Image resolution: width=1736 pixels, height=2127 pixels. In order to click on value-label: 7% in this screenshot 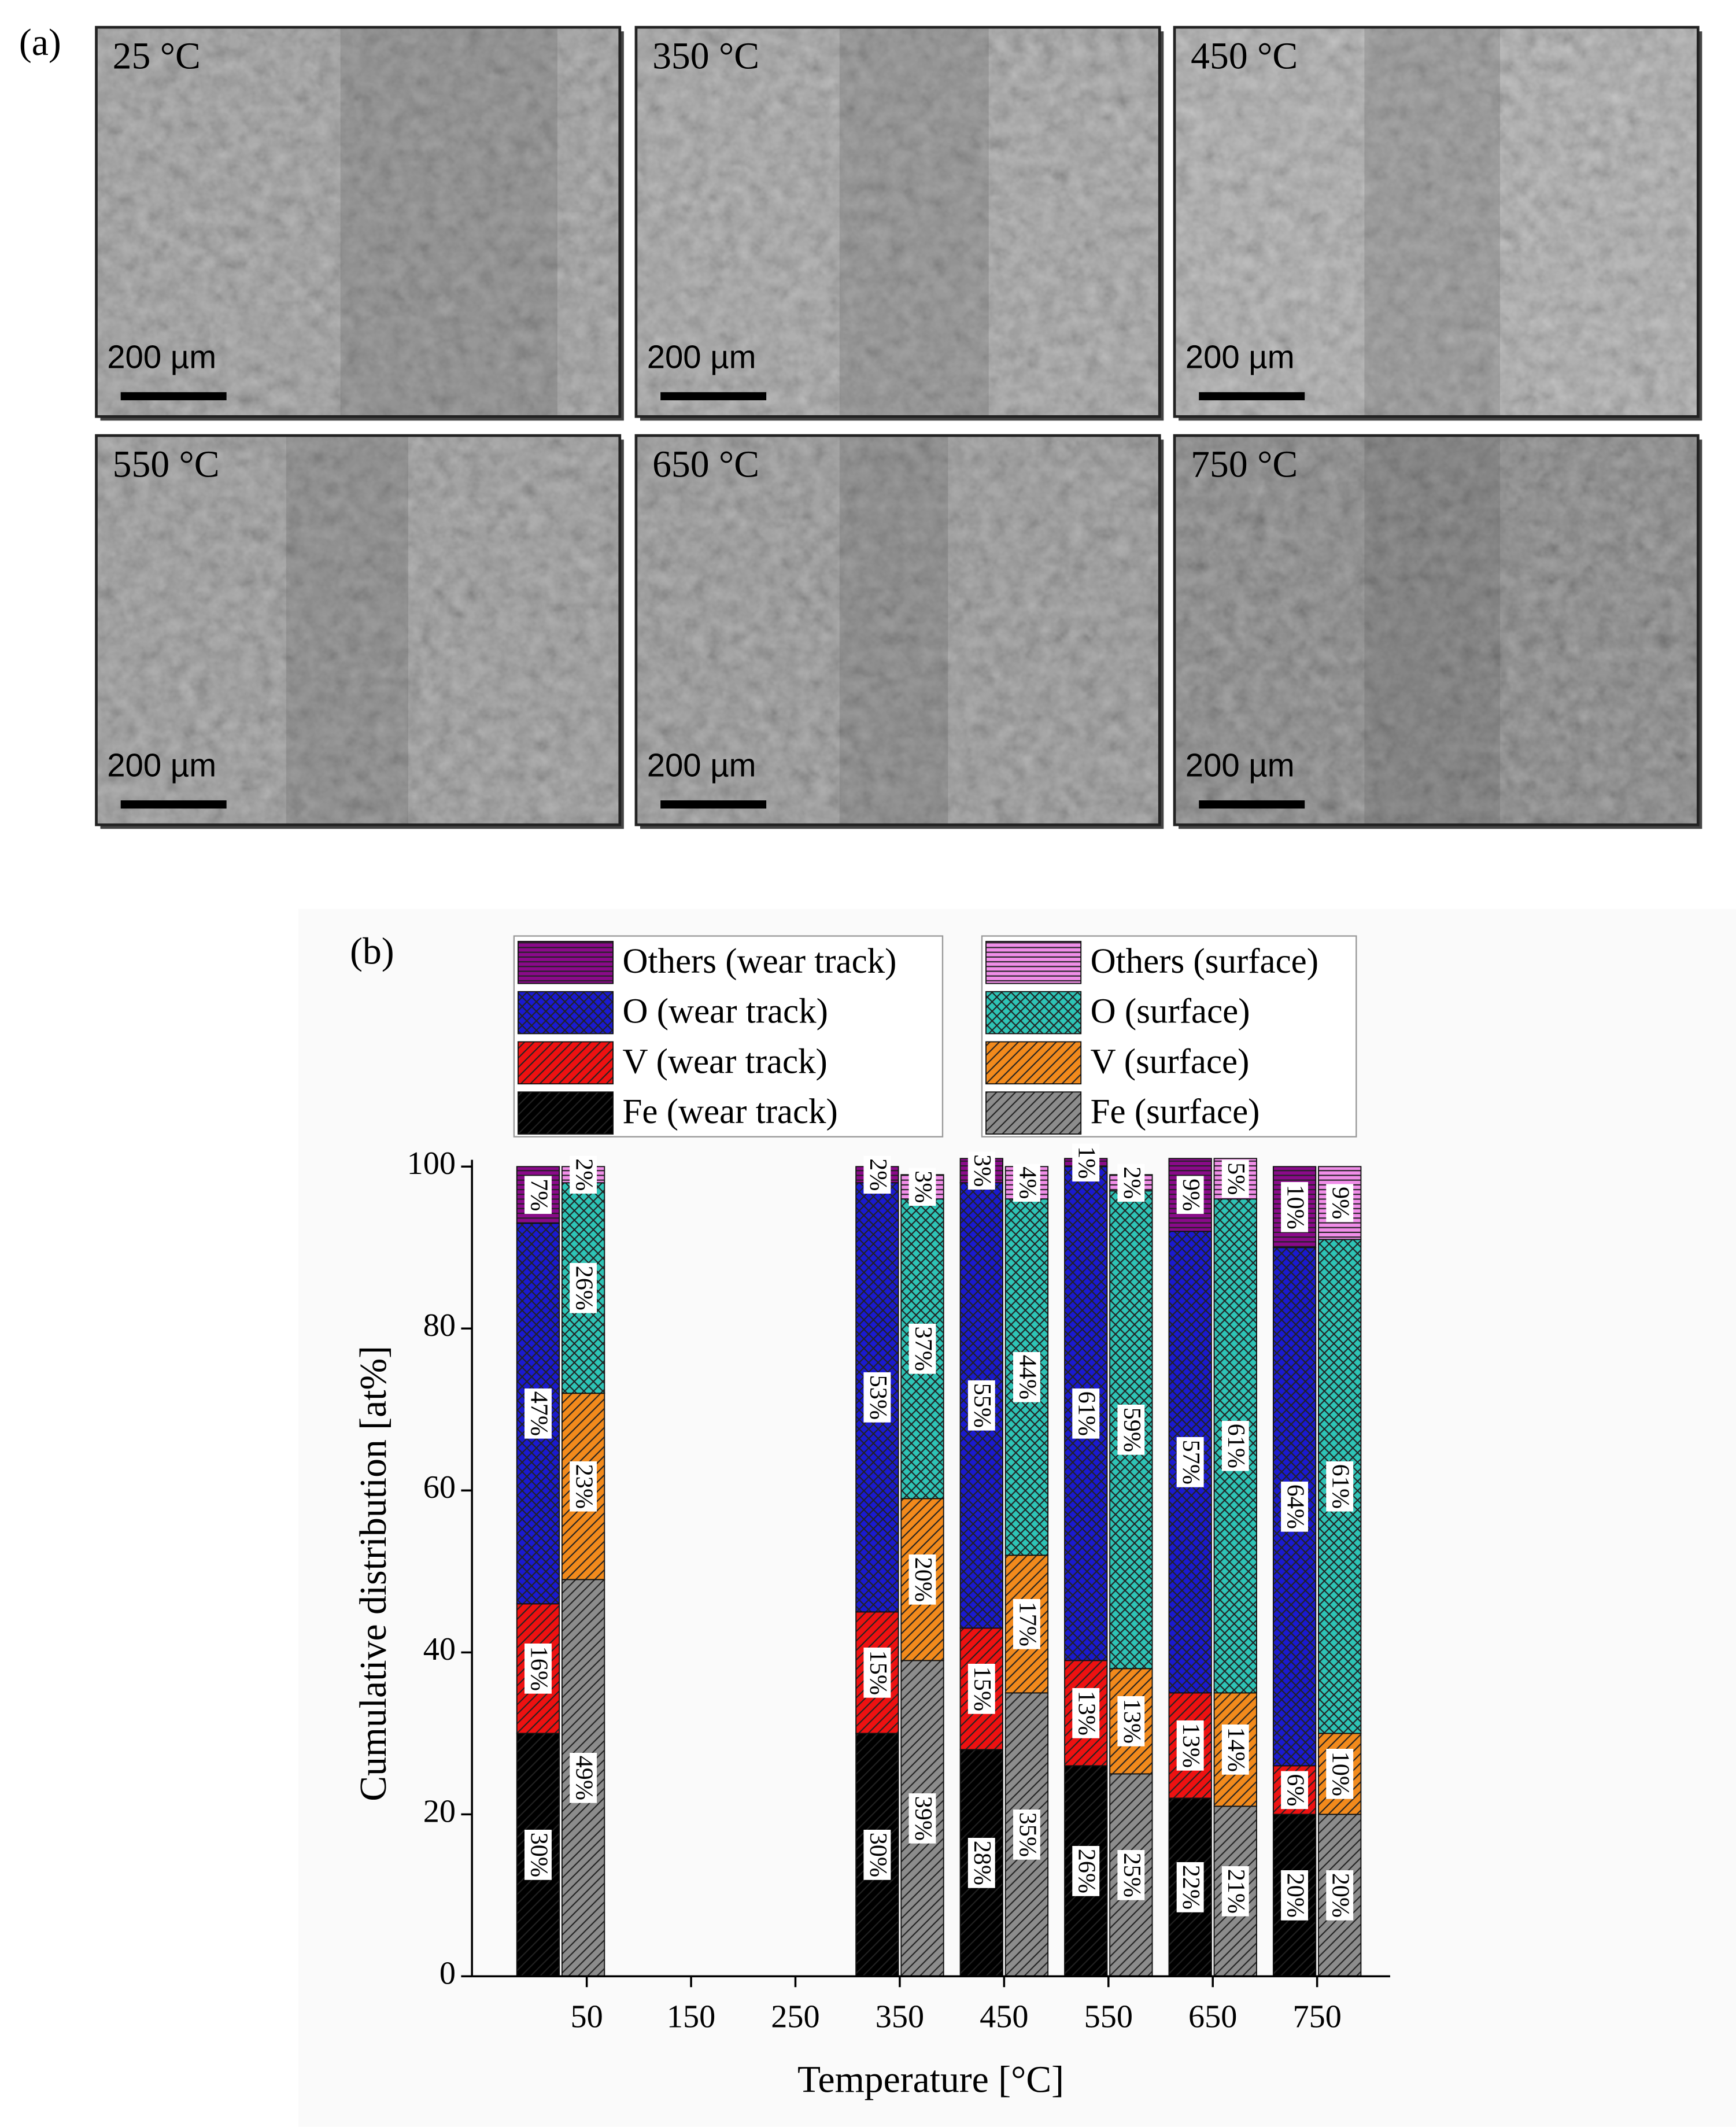, I will do `click(538, 1195)`.